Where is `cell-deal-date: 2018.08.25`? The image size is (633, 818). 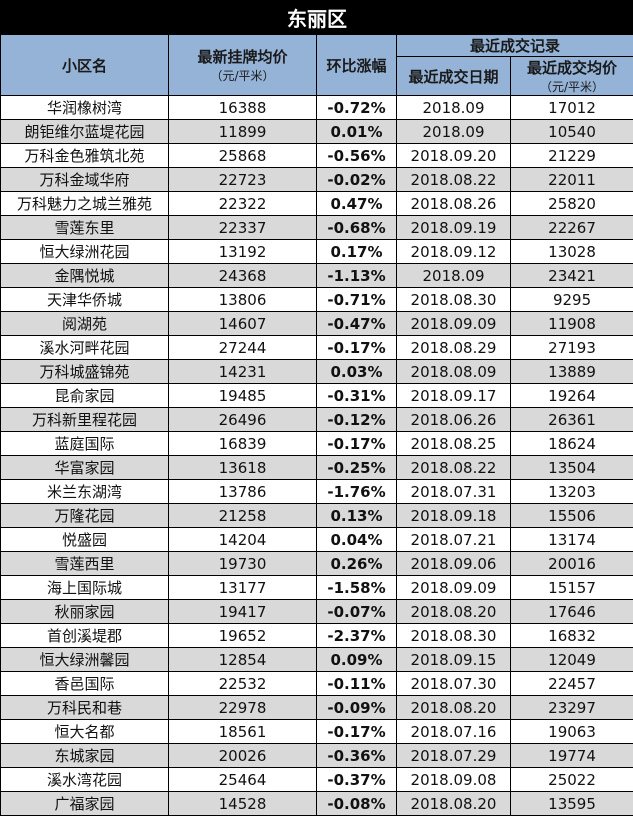
cell-deal-date: 2018.08.25 is located at coordinates (453, 443).